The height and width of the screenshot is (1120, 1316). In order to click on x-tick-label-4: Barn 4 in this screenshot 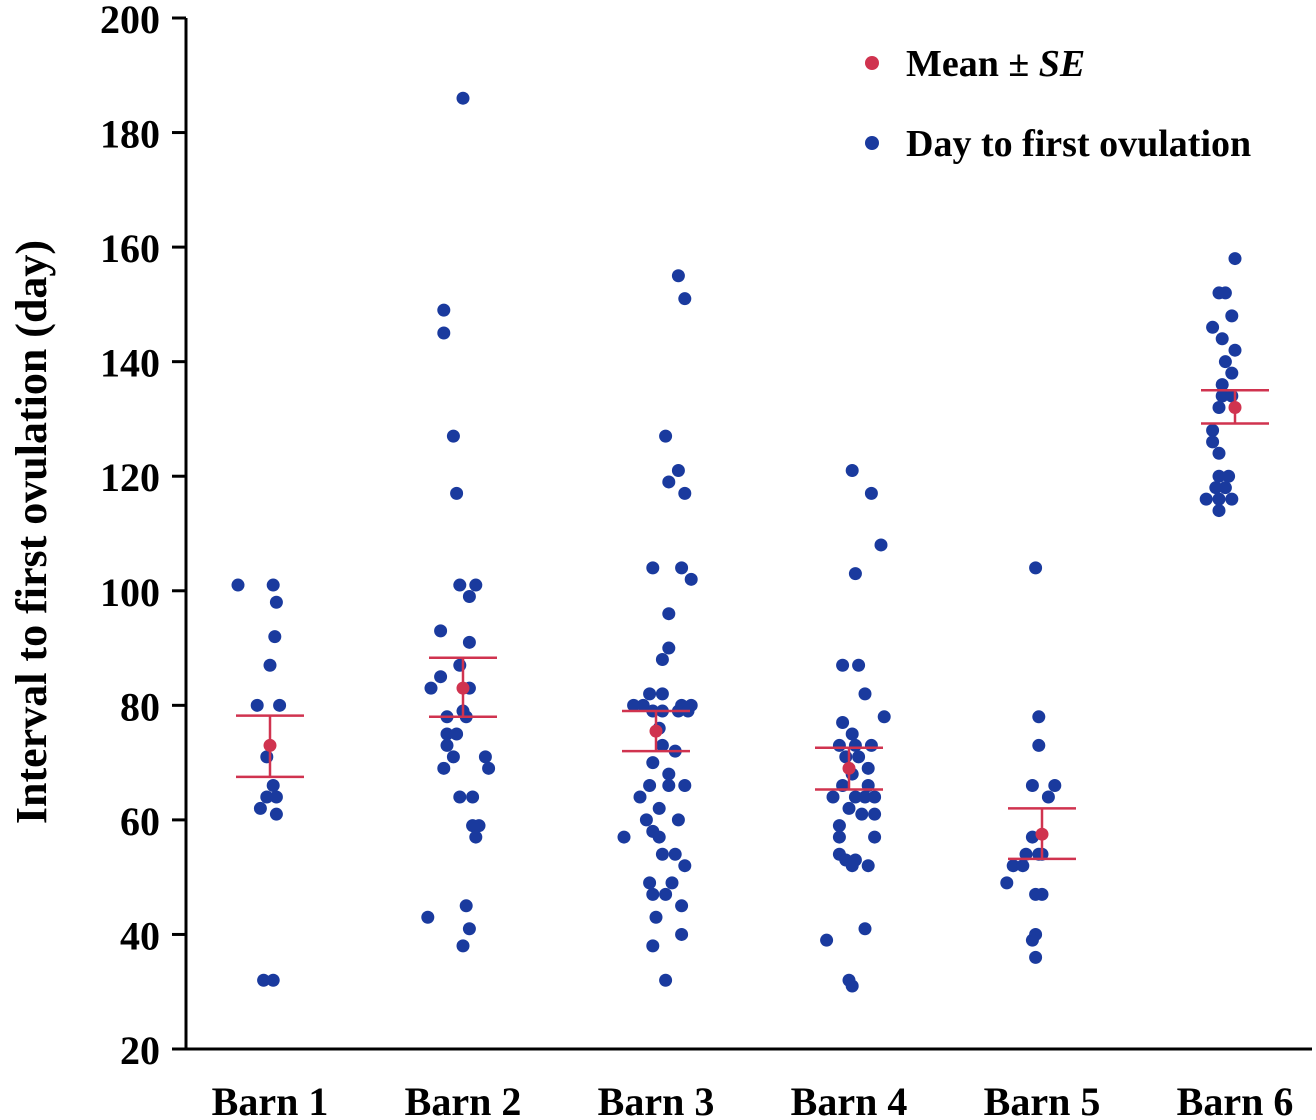, I will do `click(849, 1099)`.